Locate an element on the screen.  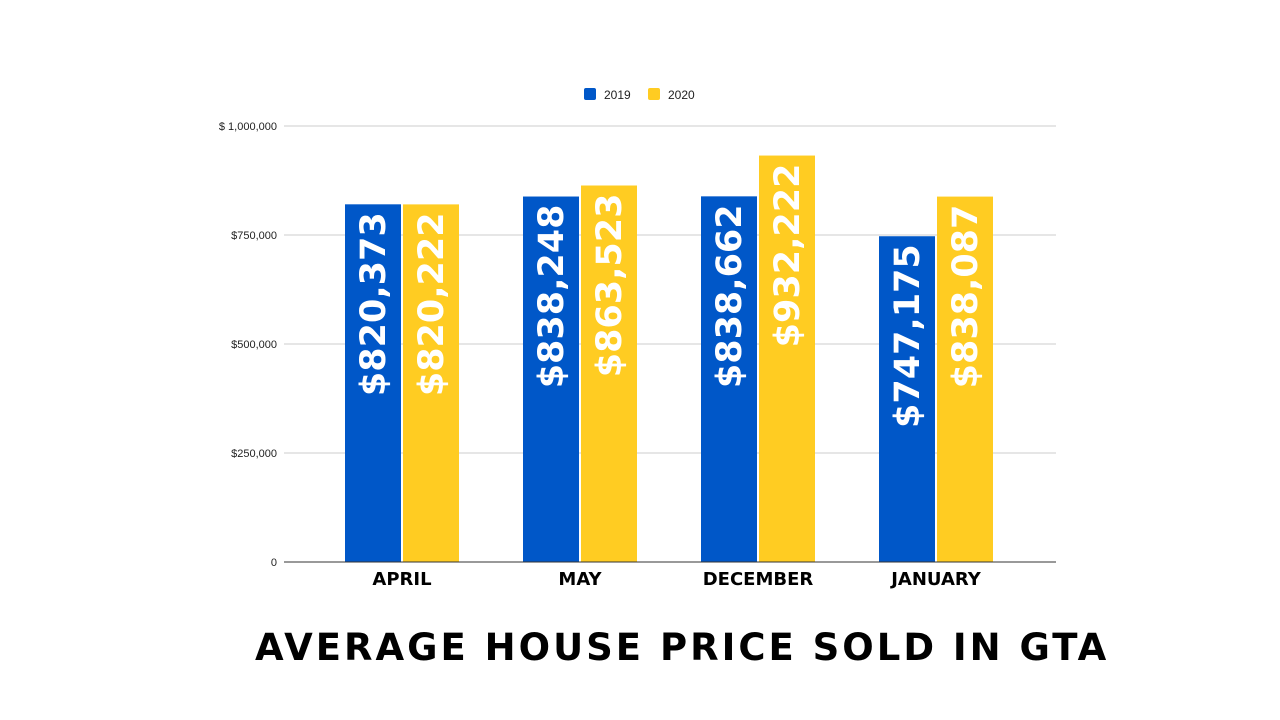
bar-value-label: $863,523 is located at coordinates (610, 286).